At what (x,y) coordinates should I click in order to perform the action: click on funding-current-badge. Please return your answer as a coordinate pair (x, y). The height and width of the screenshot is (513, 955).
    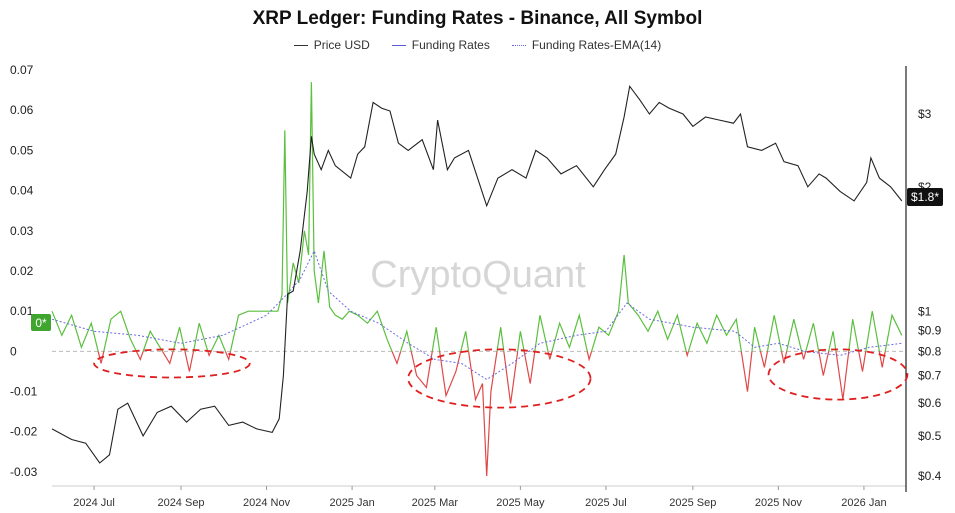
    Looking at the image, I should click on (41, 322).